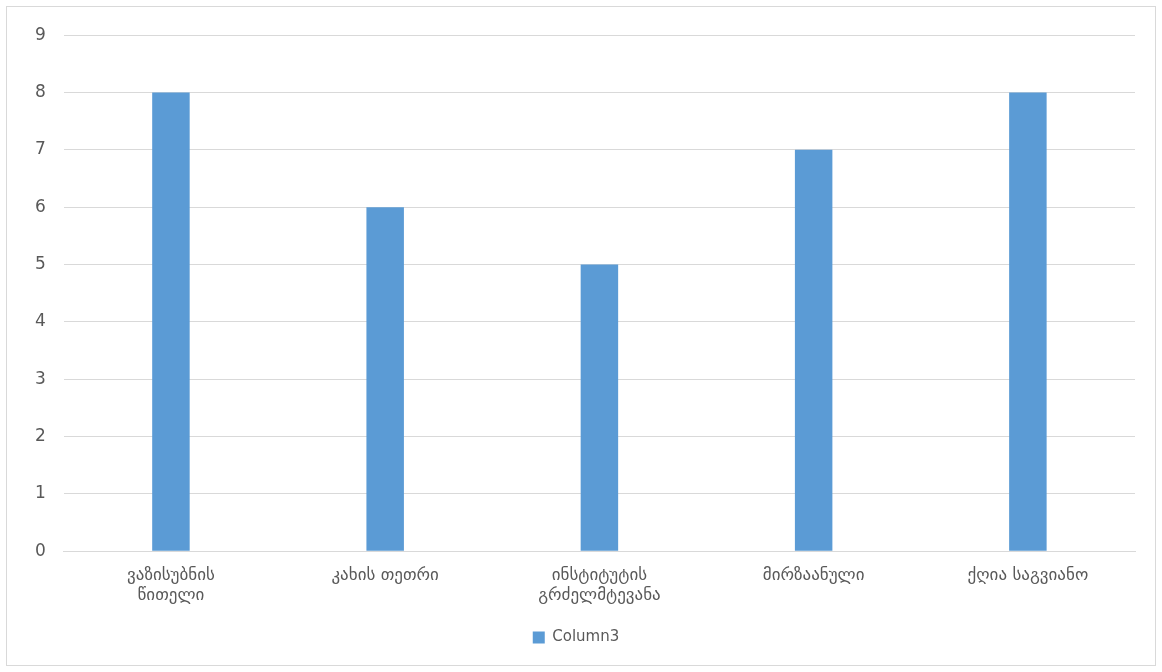  What do you see at coordinates (599, 584) in the screenshot?
I see `x-tick-label: ინსტიტუტის გრძელმტევანა` at bounding box center [599, 584].